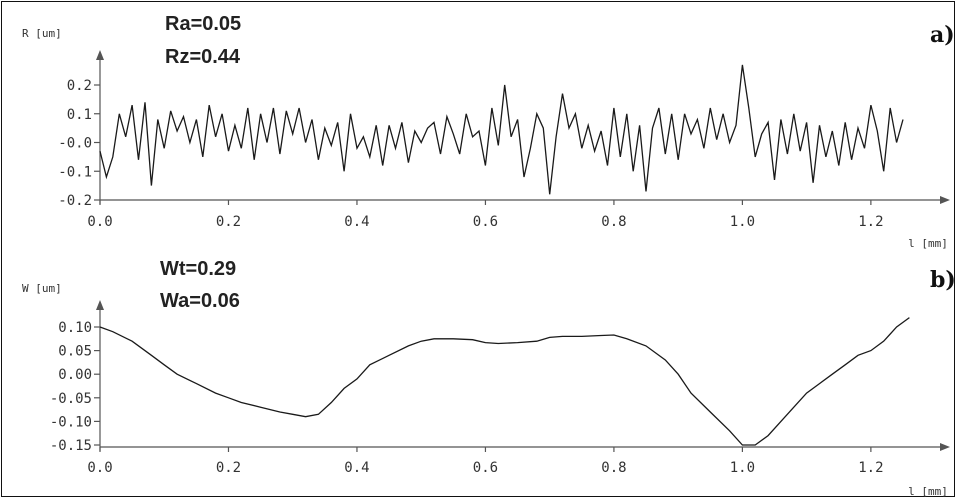  Describe the element at coordinates (71, 446) in the screenshot. I see `y-tick-label: -0.15` at that location.